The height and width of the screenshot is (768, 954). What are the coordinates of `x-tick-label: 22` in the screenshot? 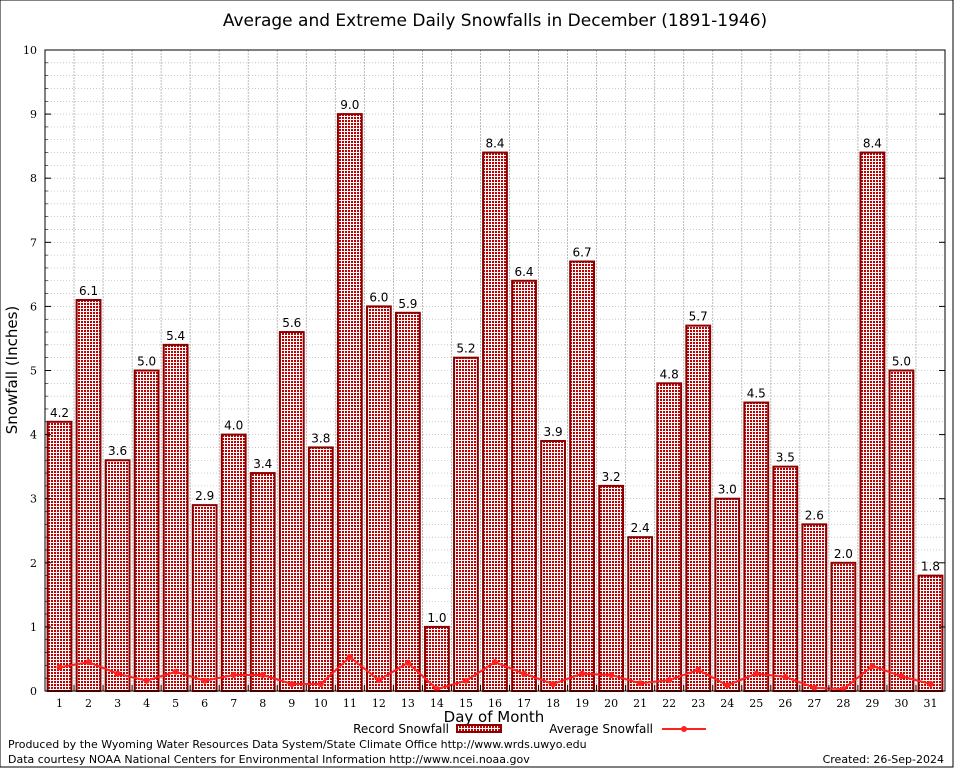 It's located at (669, 703).